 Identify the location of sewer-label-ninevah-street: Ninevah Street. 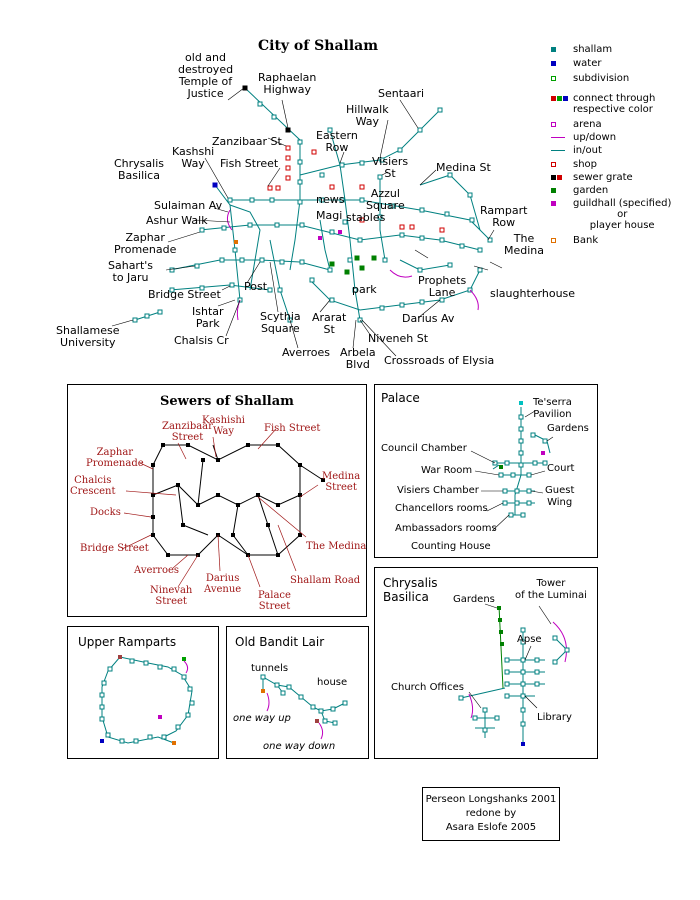
(171, 596).